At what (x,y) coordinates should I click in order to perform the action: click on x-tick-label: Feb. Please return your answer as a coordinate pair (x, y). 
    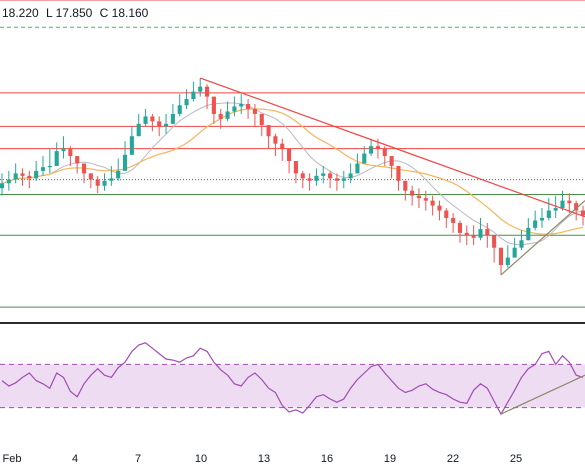
    Looking at the image, I should click on (12, 459).